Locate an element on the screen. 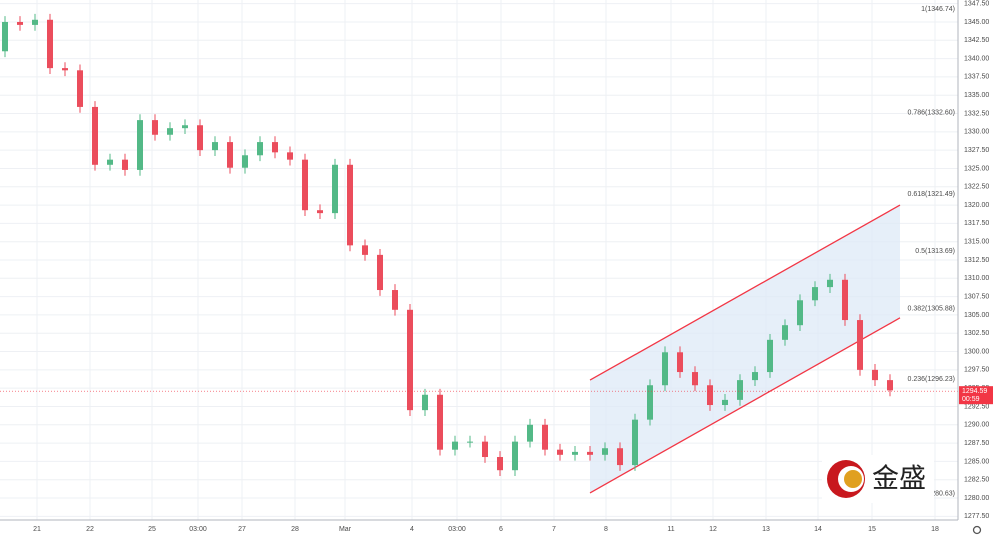  y-tick-label: 1327.50 is located at coordinates (976, 150).